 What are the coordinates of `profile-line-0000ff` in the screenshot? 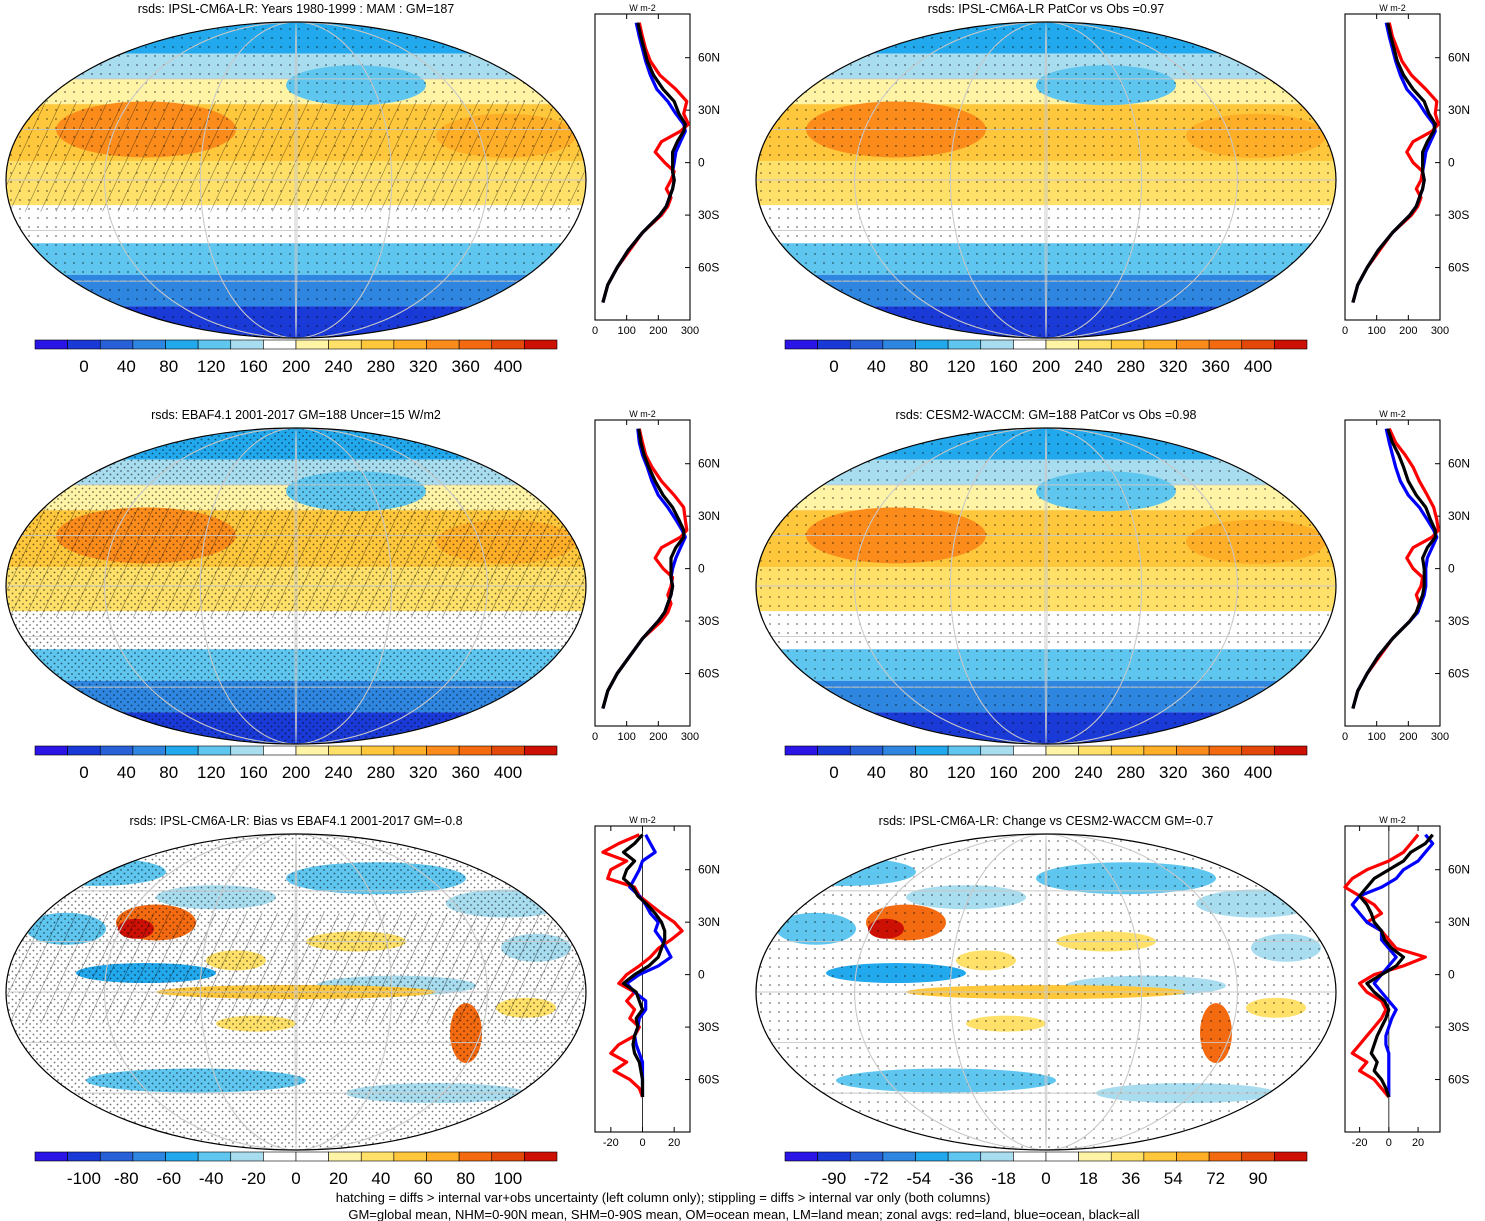 It's located at (644, 568).